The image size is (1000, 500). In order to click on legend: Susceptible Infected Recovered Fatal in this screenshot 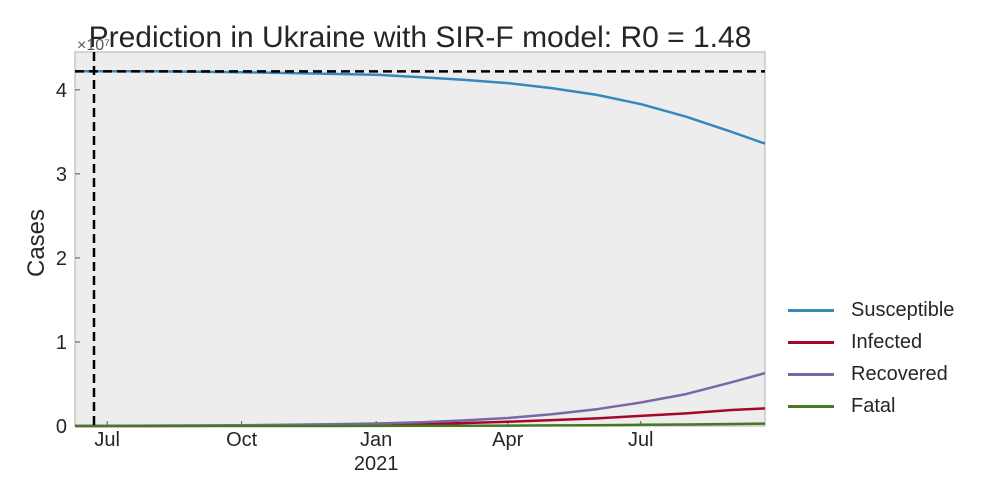, I will do `click(871, 358)`.